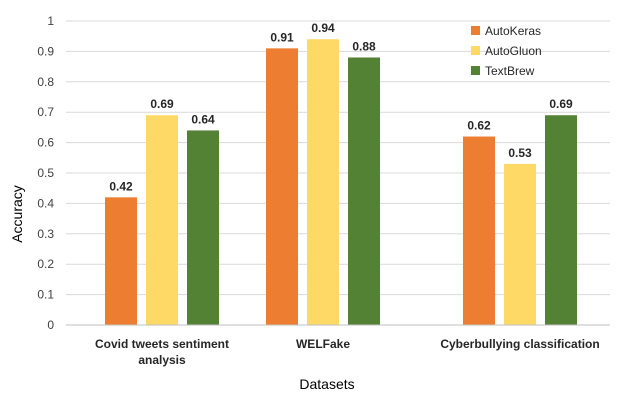  I want to click on data-label: 0.53, so click(520, 153).